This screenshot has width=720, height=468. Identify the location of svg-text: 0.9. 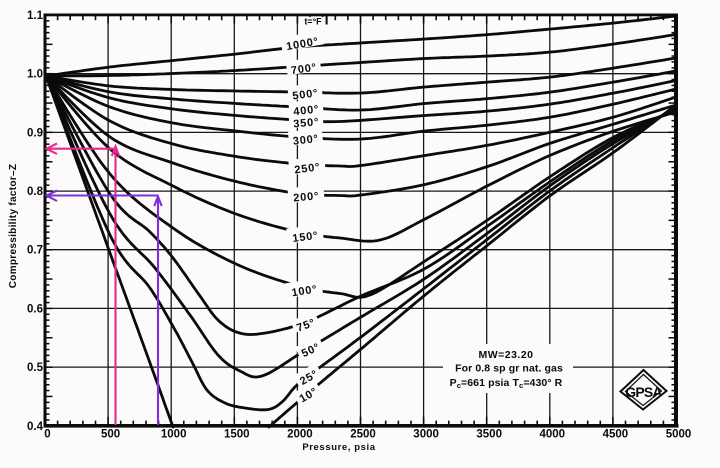
(35, 133).